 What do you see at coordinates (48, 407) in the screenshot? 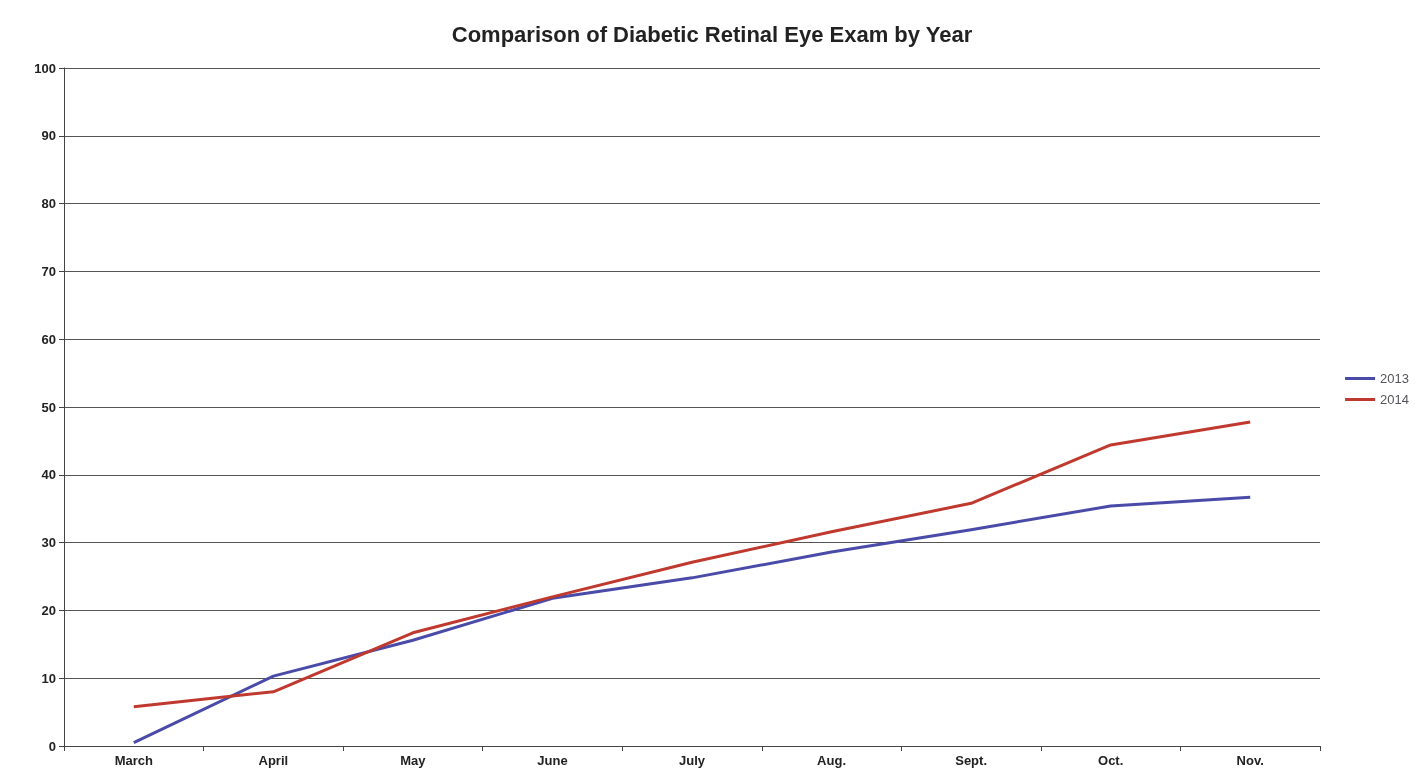
I see `y-tick-label: 50` at bounding box center [48, 407].